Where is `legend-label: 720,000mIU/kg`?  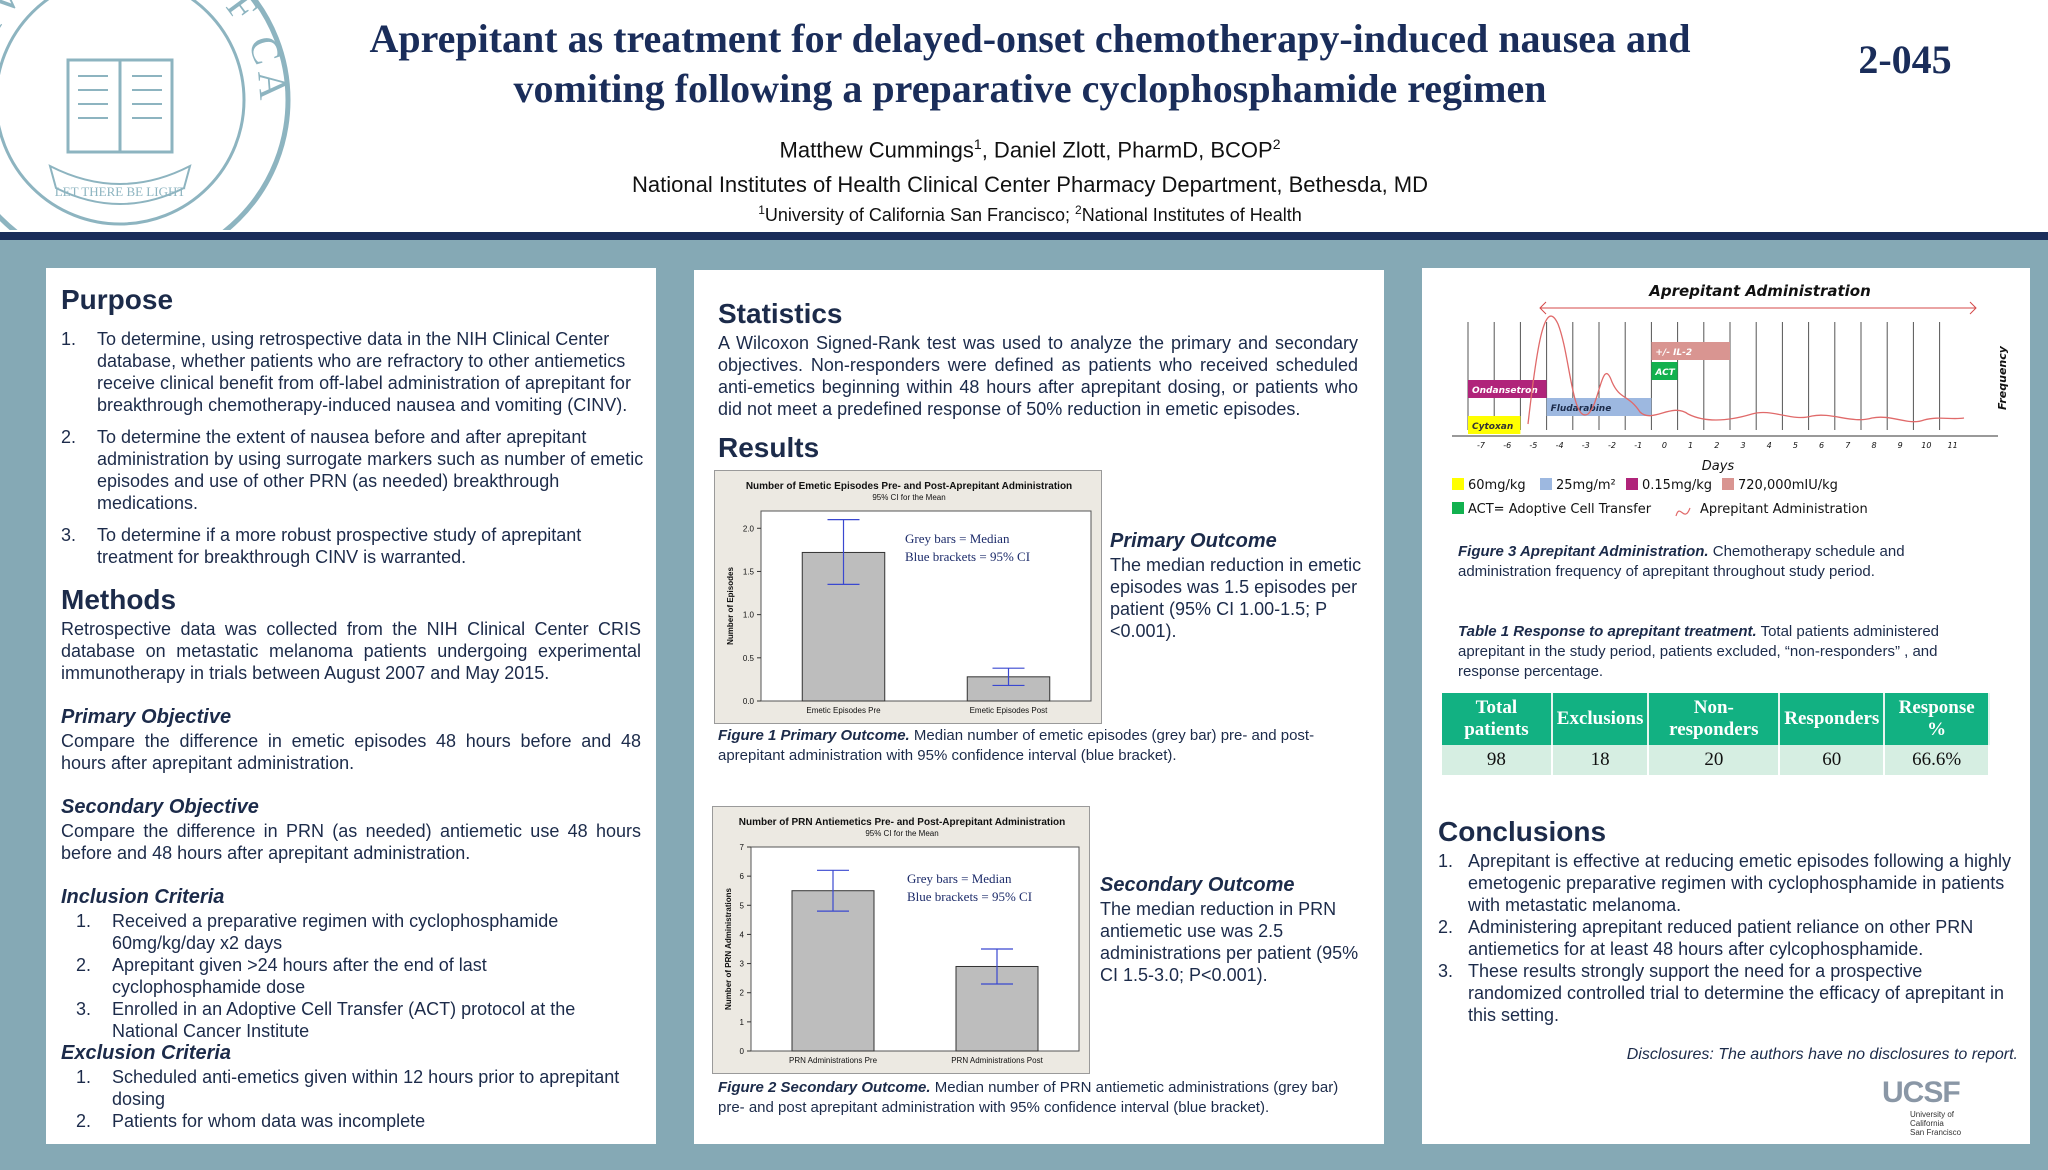 legend-label: 720,000mIU/kg is located at coordinates (1788, 485).